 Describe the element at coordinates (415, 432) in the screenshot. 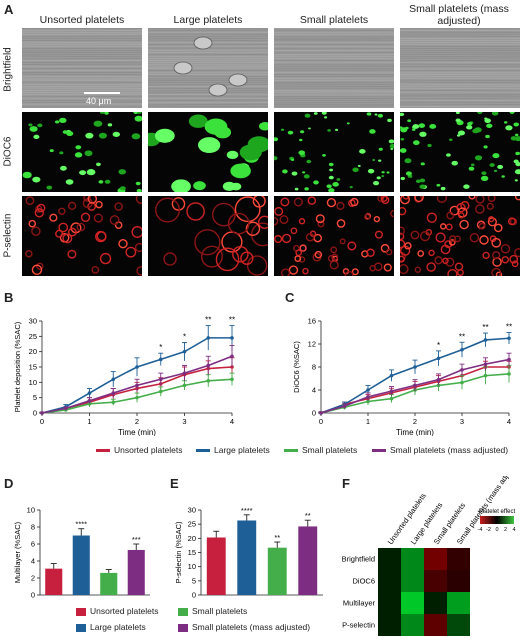

I see `x-axis-label: Time (min)` at that location.